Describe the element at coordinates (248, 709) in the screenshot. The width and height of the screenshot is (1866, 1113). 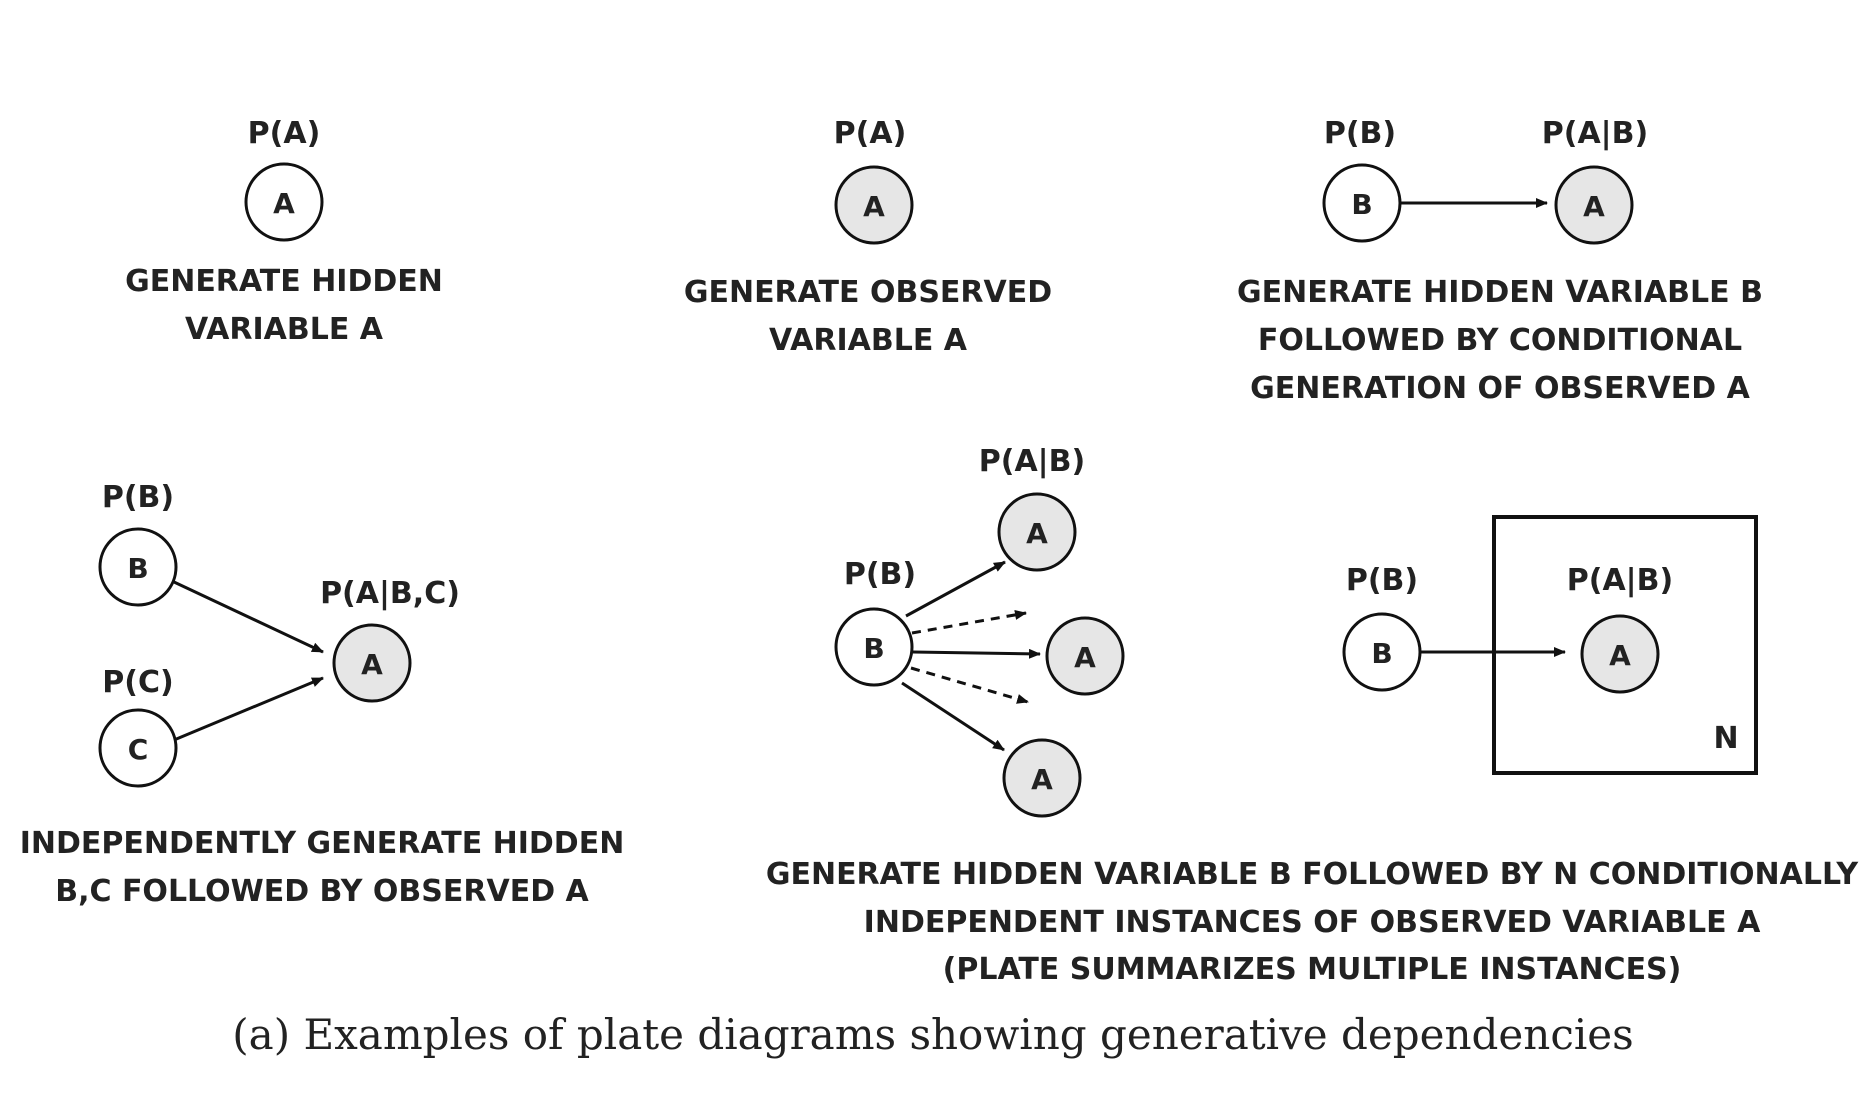
I see `edge-c-to-a` at that location.